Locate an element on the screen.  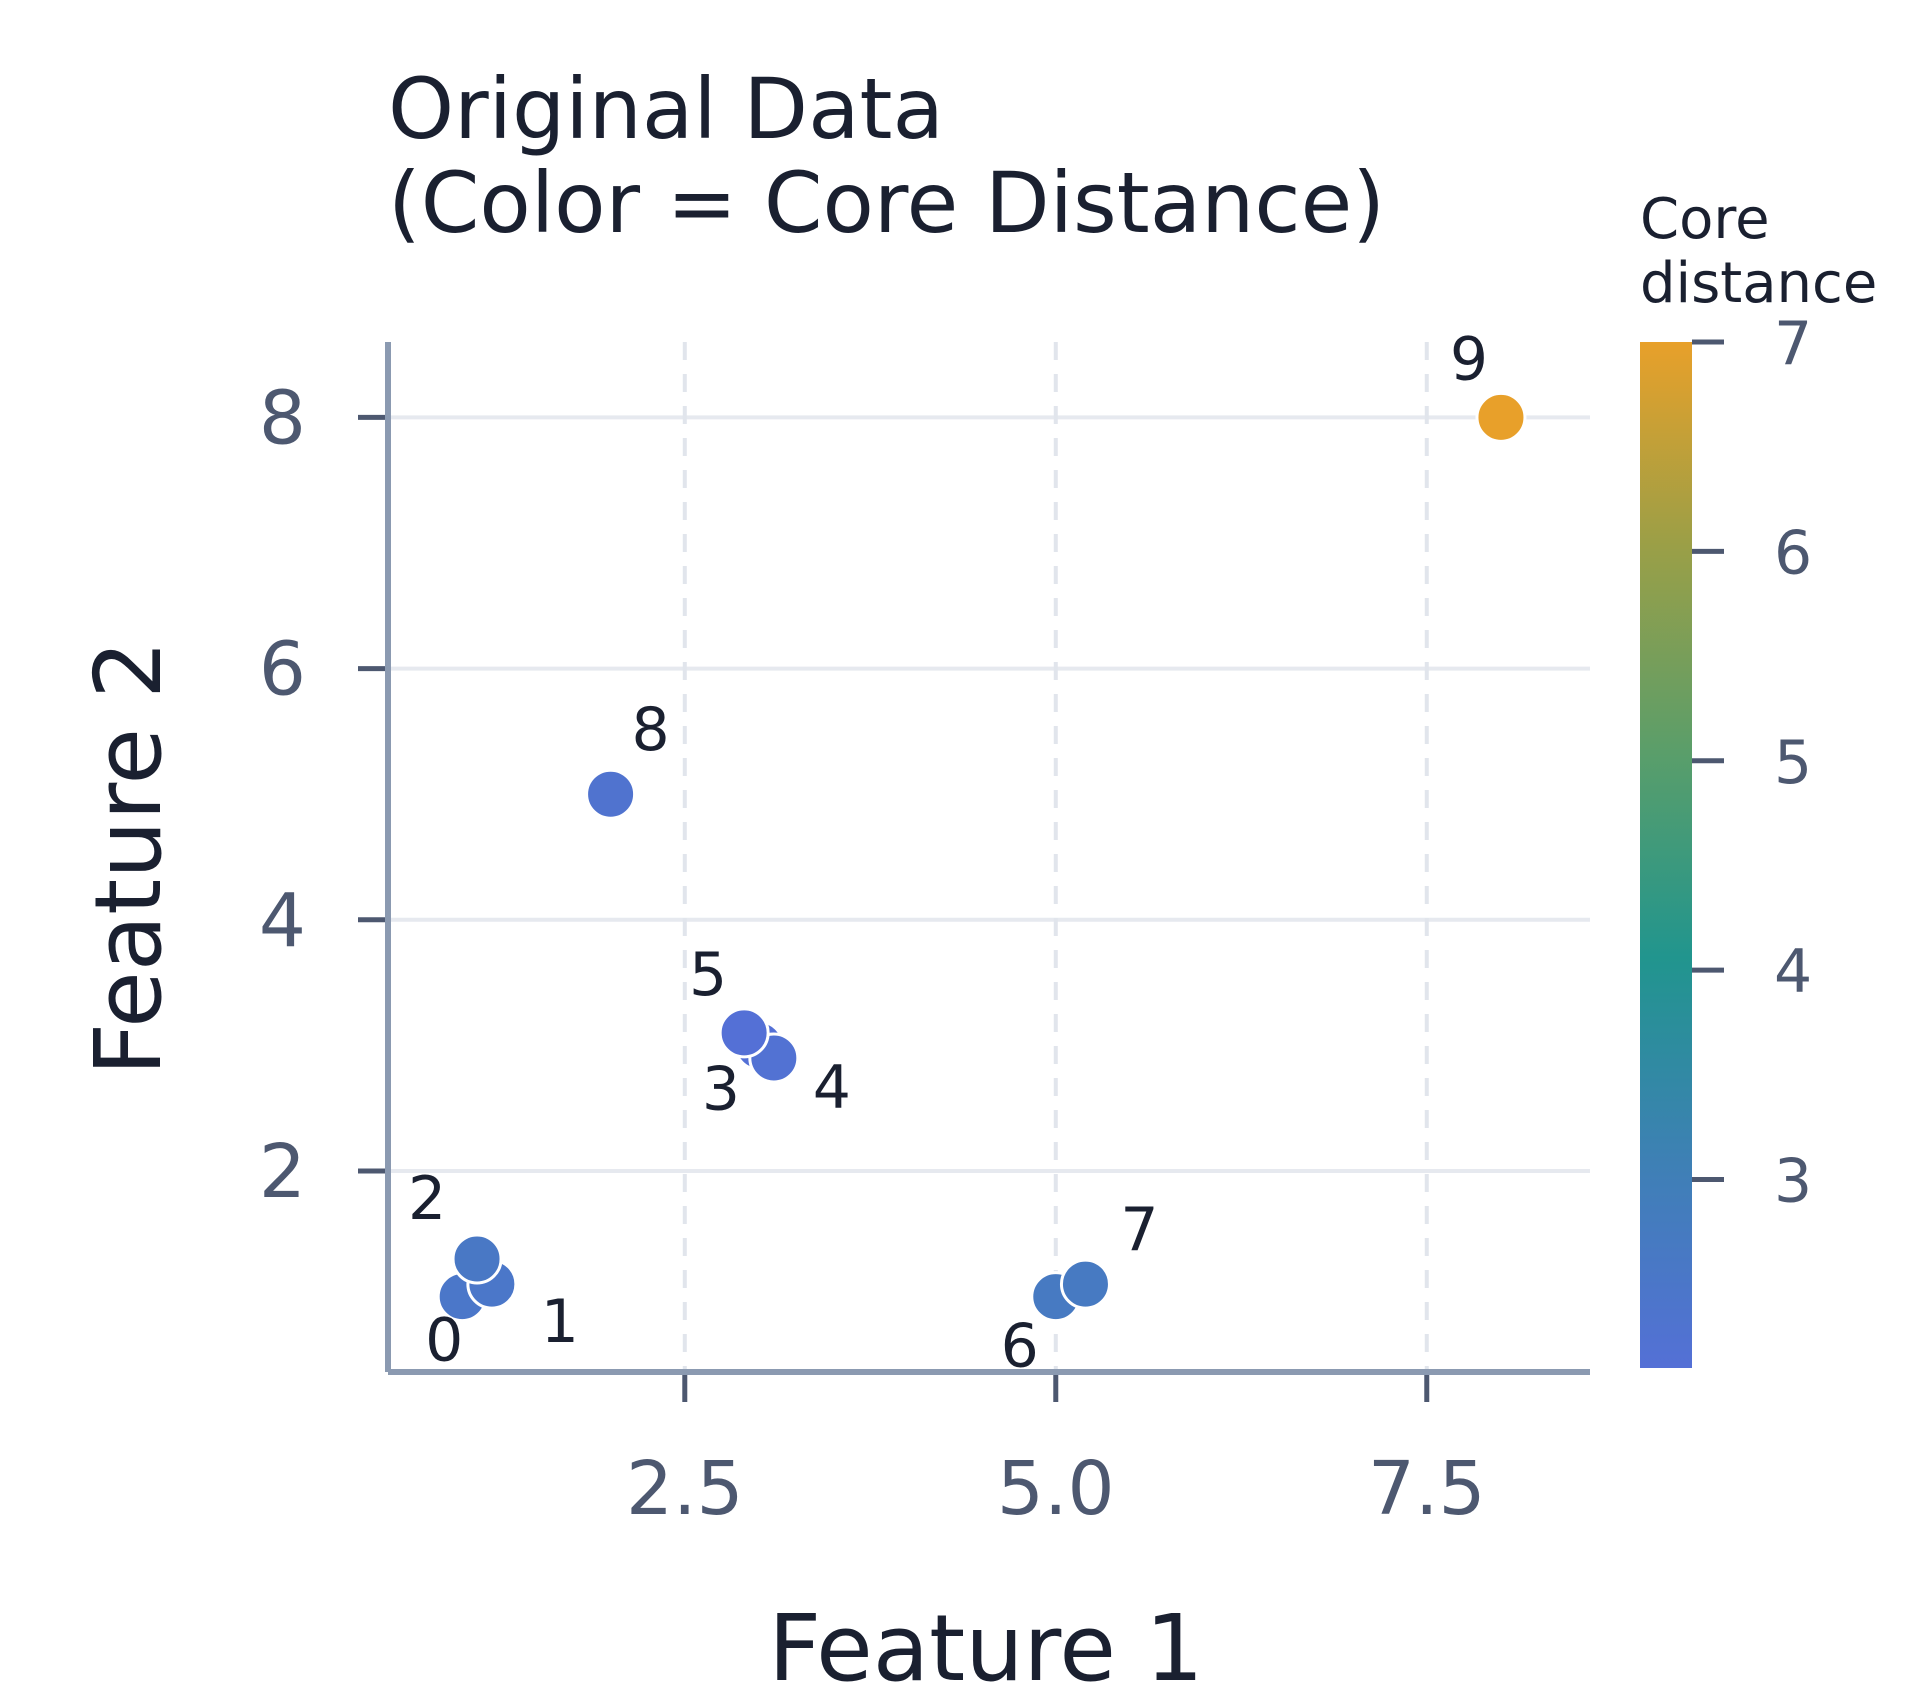
colorbar-tick-label: 3 is located at coordinates (1793, 1182).